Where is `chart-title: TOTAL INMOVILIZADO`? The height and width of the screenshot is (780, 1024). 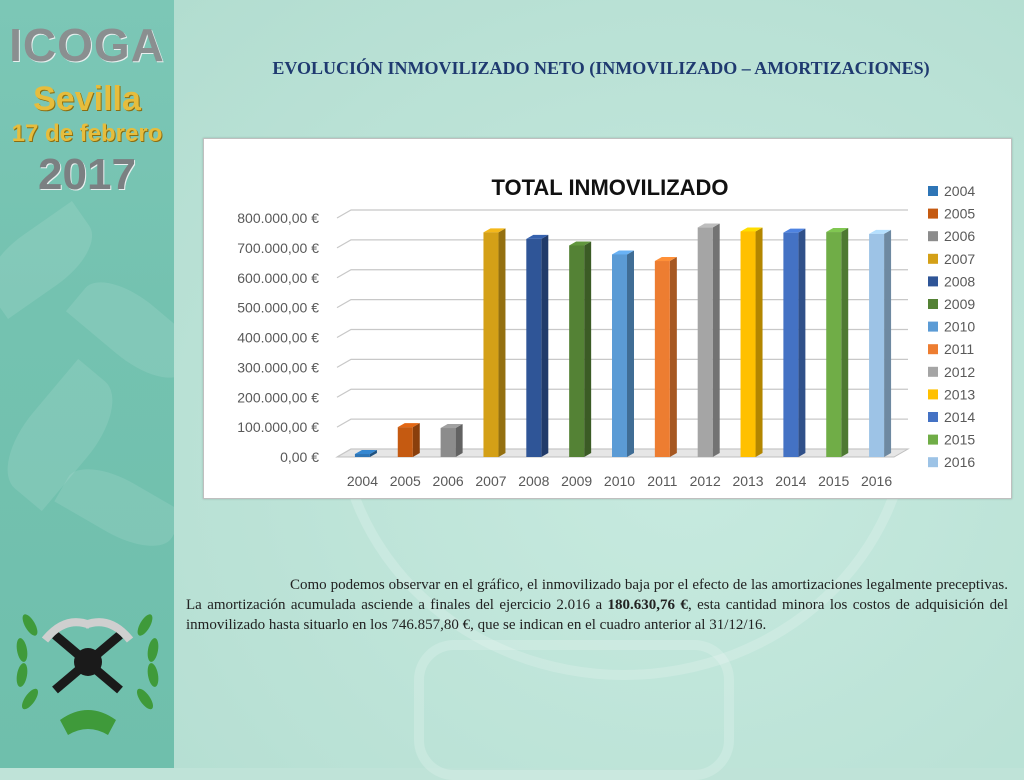 chart-title: TOTAL INMOVILIZADO is located at coordinates (609, 187).